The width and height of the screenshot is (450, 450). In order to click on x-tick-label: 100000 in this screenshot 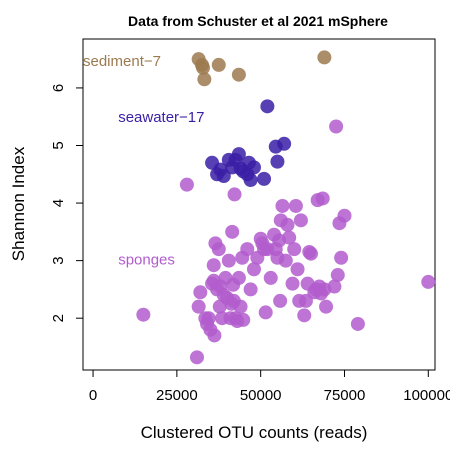, I will do `click(426, 395)`.